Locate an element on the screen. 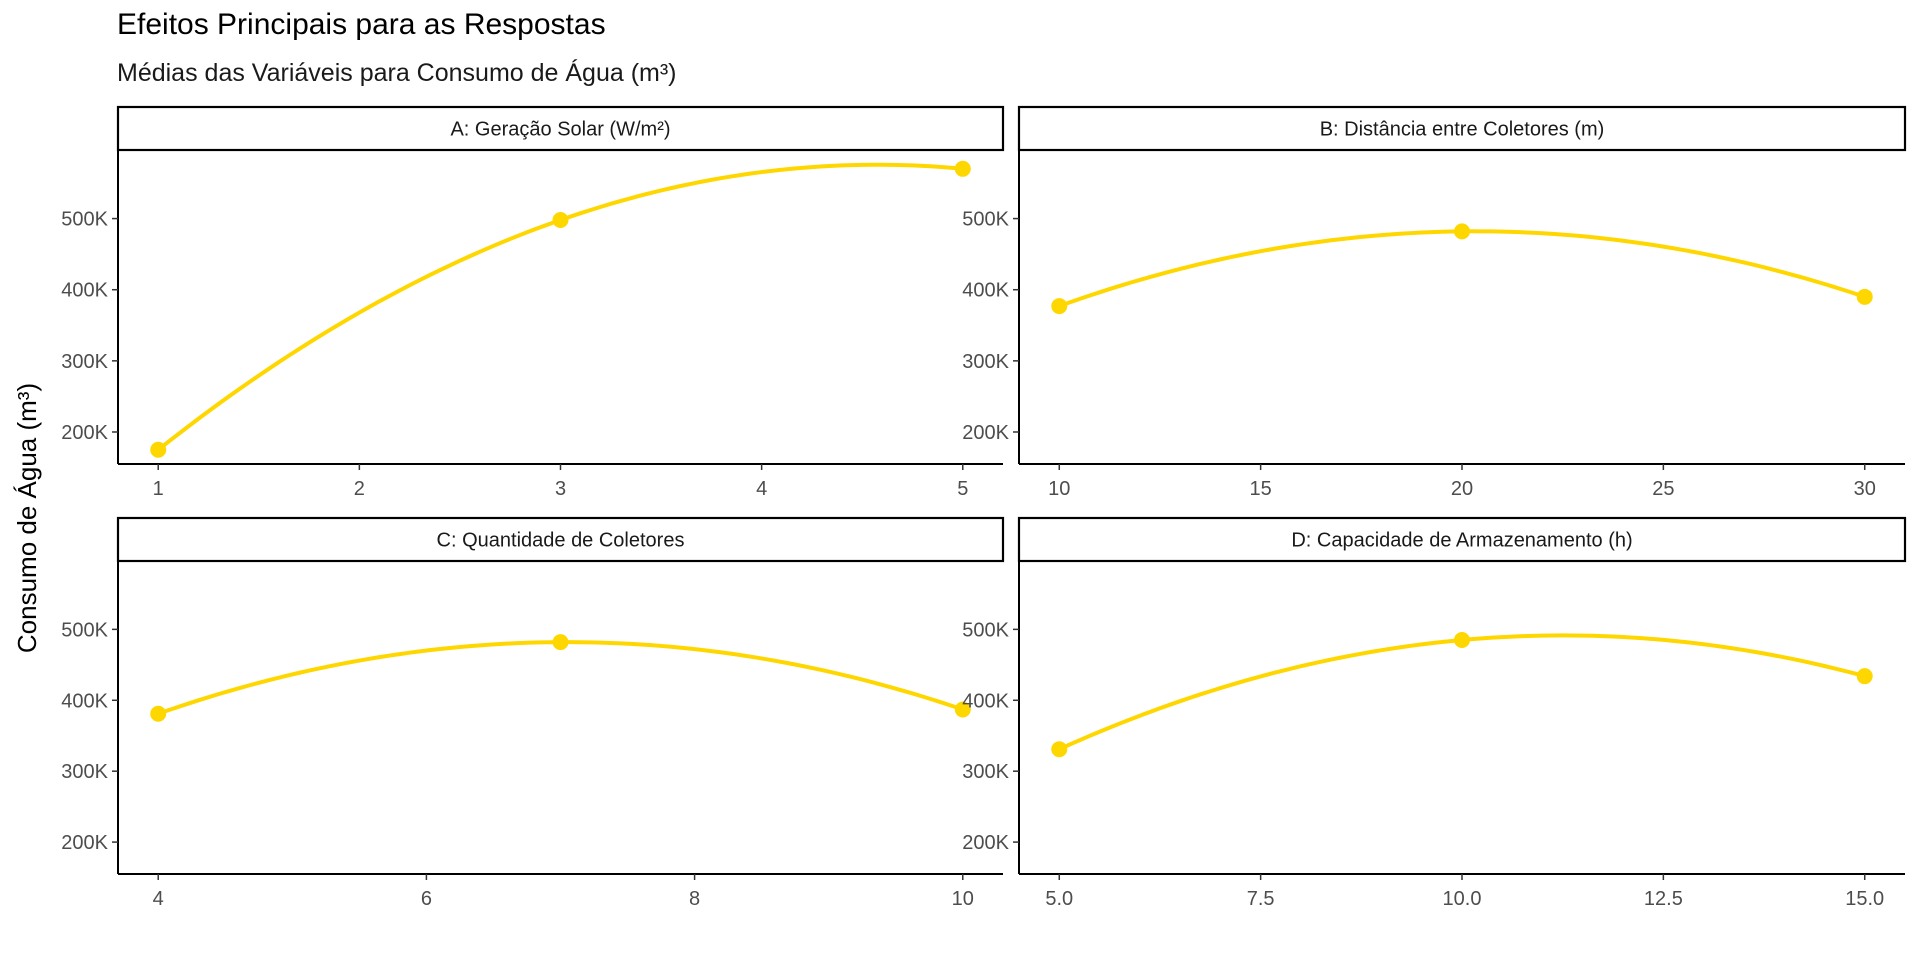  facet-strip-label: B: Distância entre Coletores (m) is located at coordinates (1462, 130).